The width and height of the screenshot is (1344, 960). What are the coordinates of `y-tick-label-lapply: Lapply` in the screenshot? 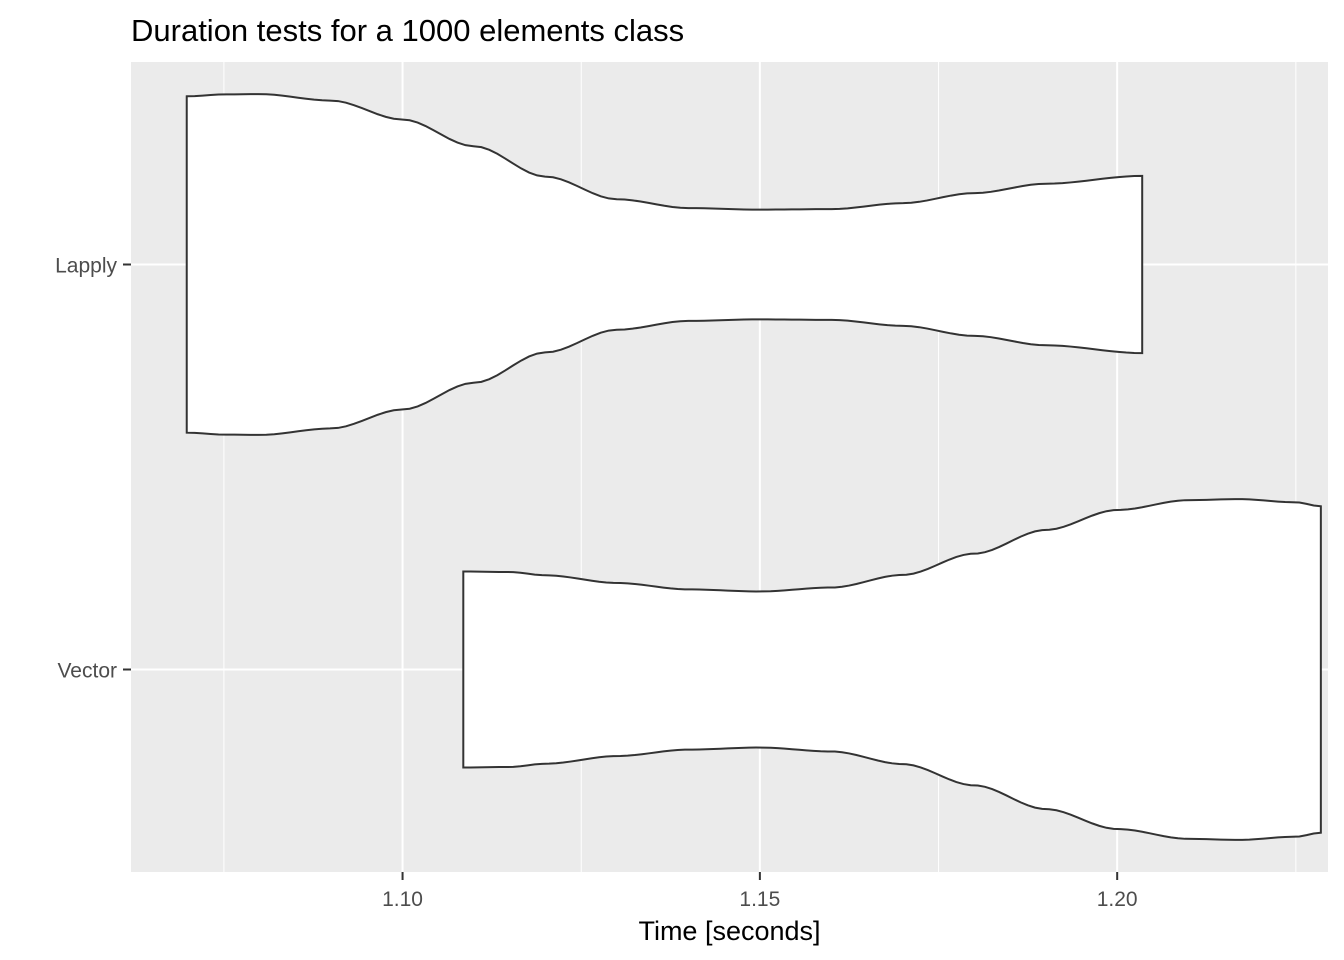 It's located at (86, 266).